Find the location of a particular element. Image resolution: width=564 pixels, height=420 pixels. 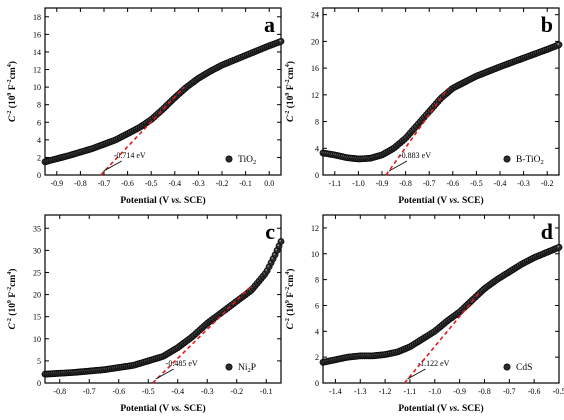

y-tick-label: 15 is located at coordinates (37, 317).